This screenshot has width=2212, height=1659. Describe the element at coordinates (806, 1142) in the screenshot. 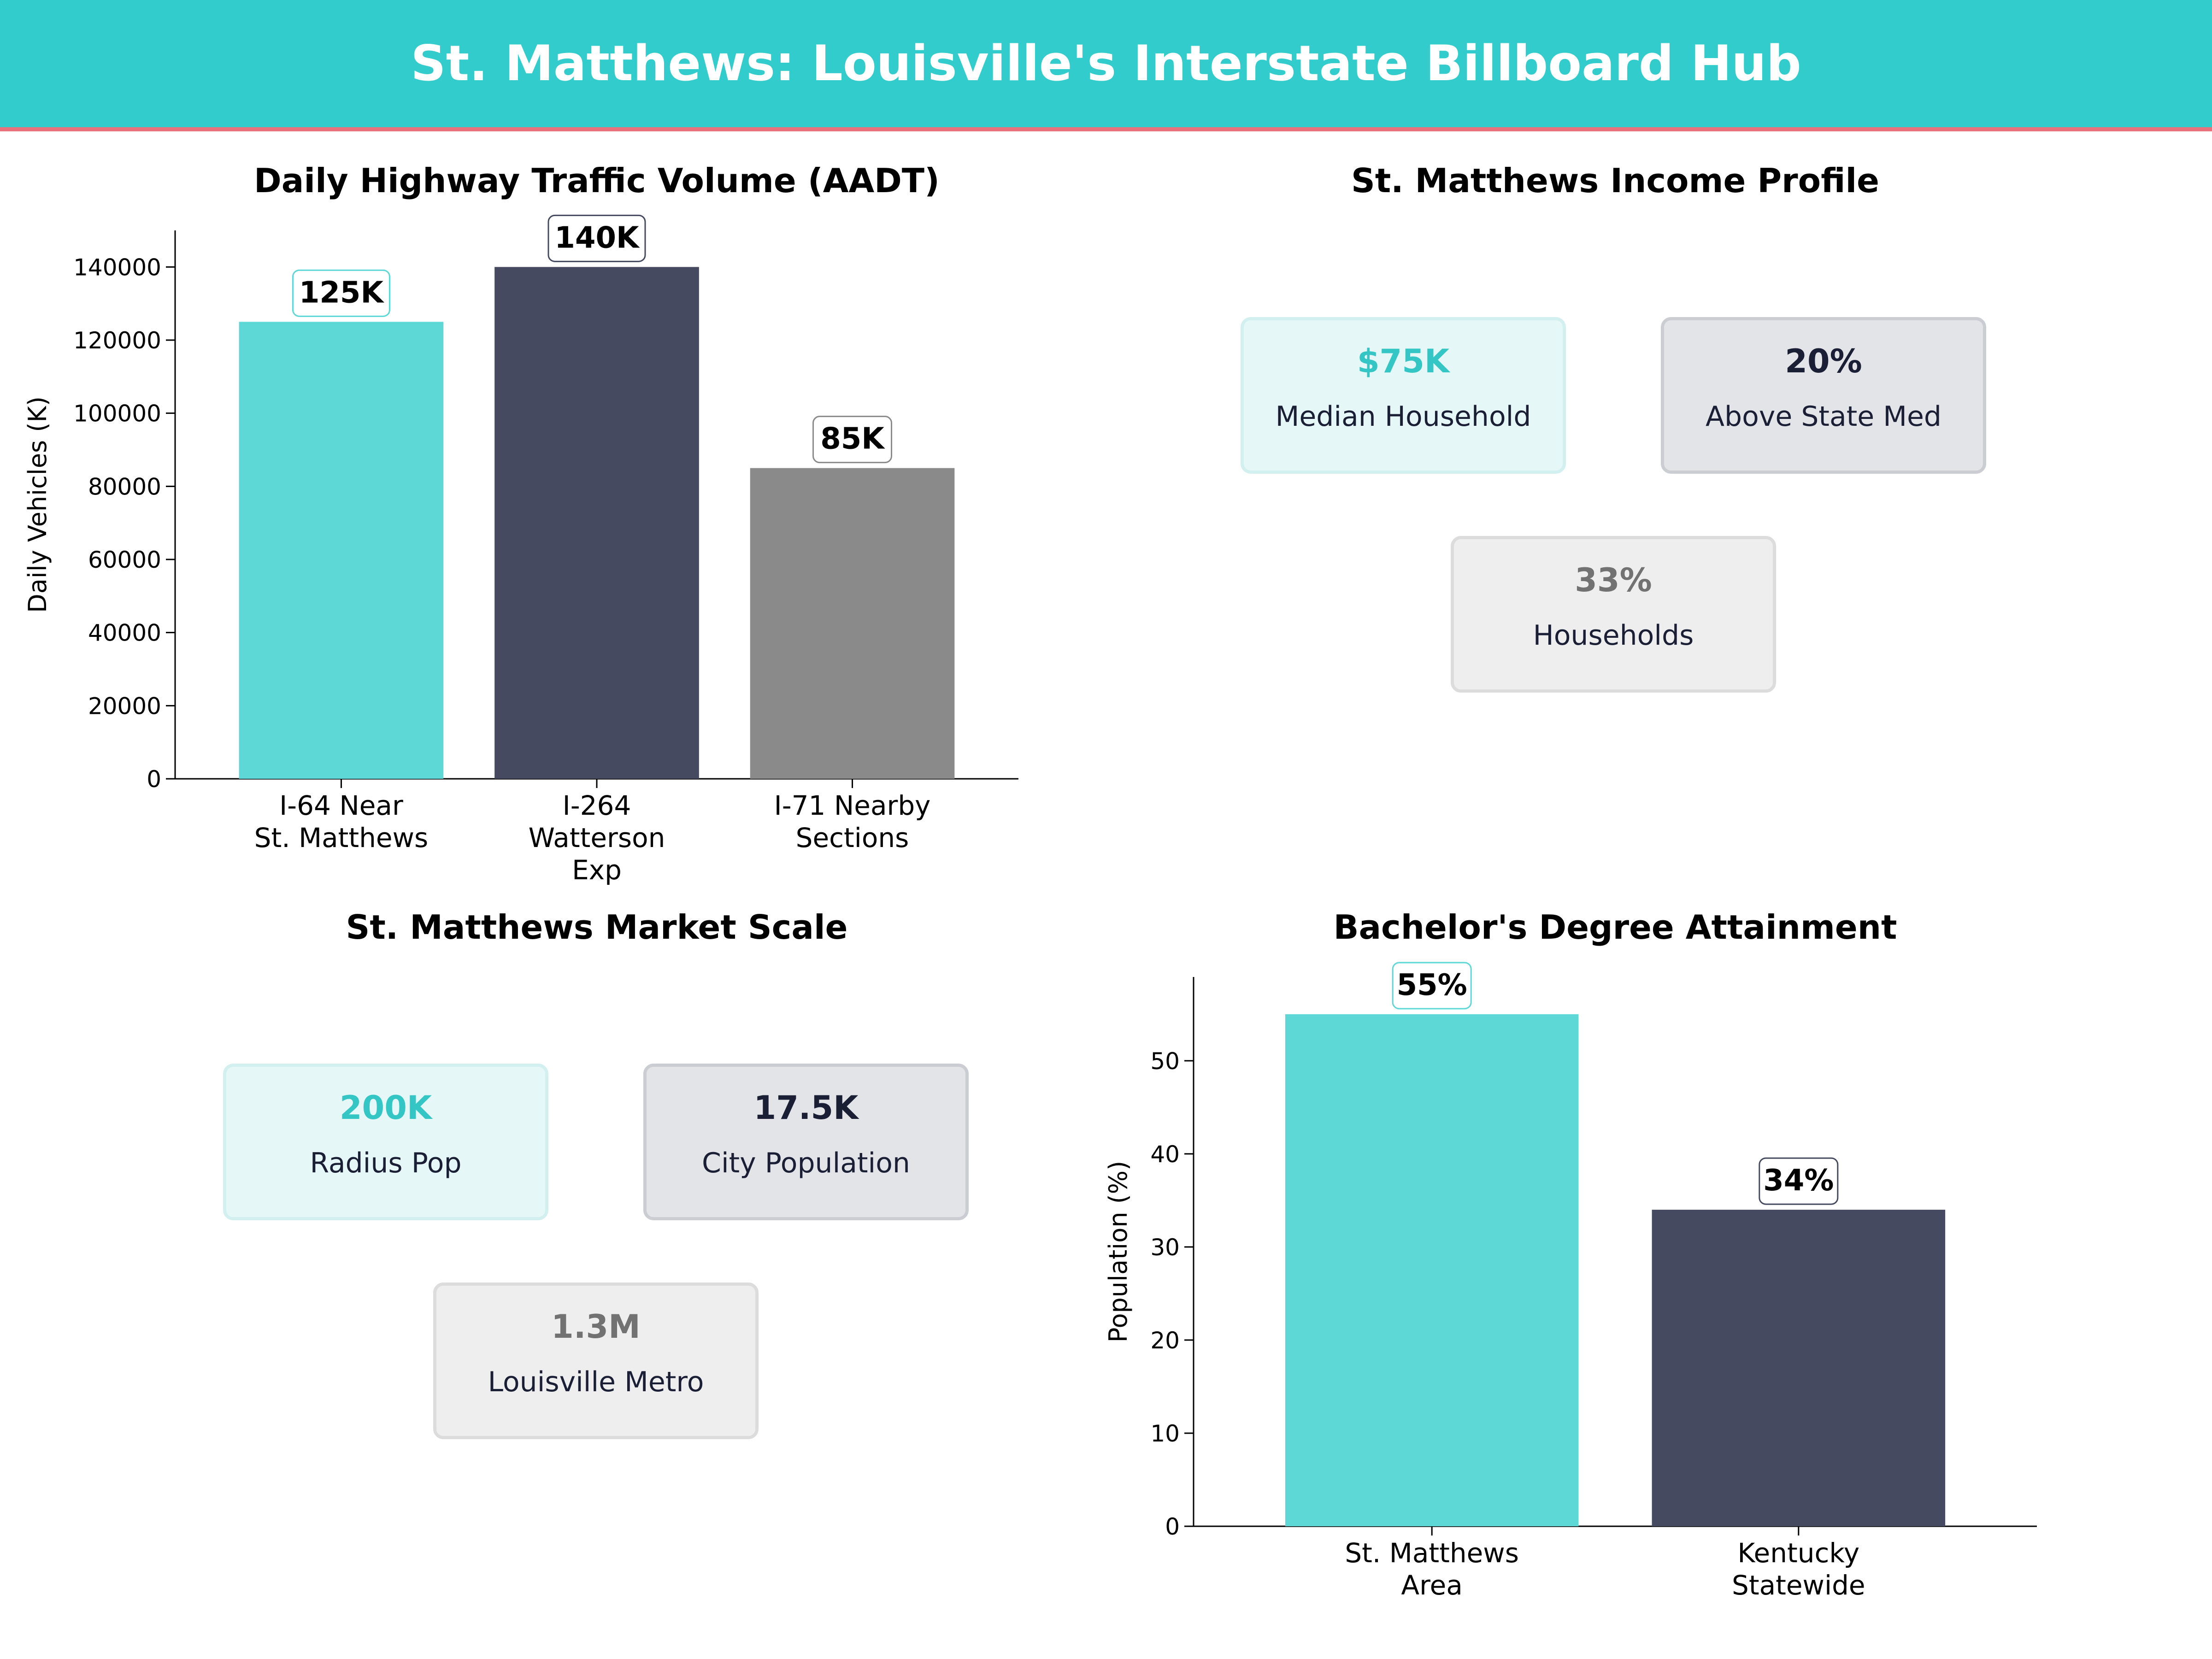

I see `market-card-city: 17.5K City Population` at that location.